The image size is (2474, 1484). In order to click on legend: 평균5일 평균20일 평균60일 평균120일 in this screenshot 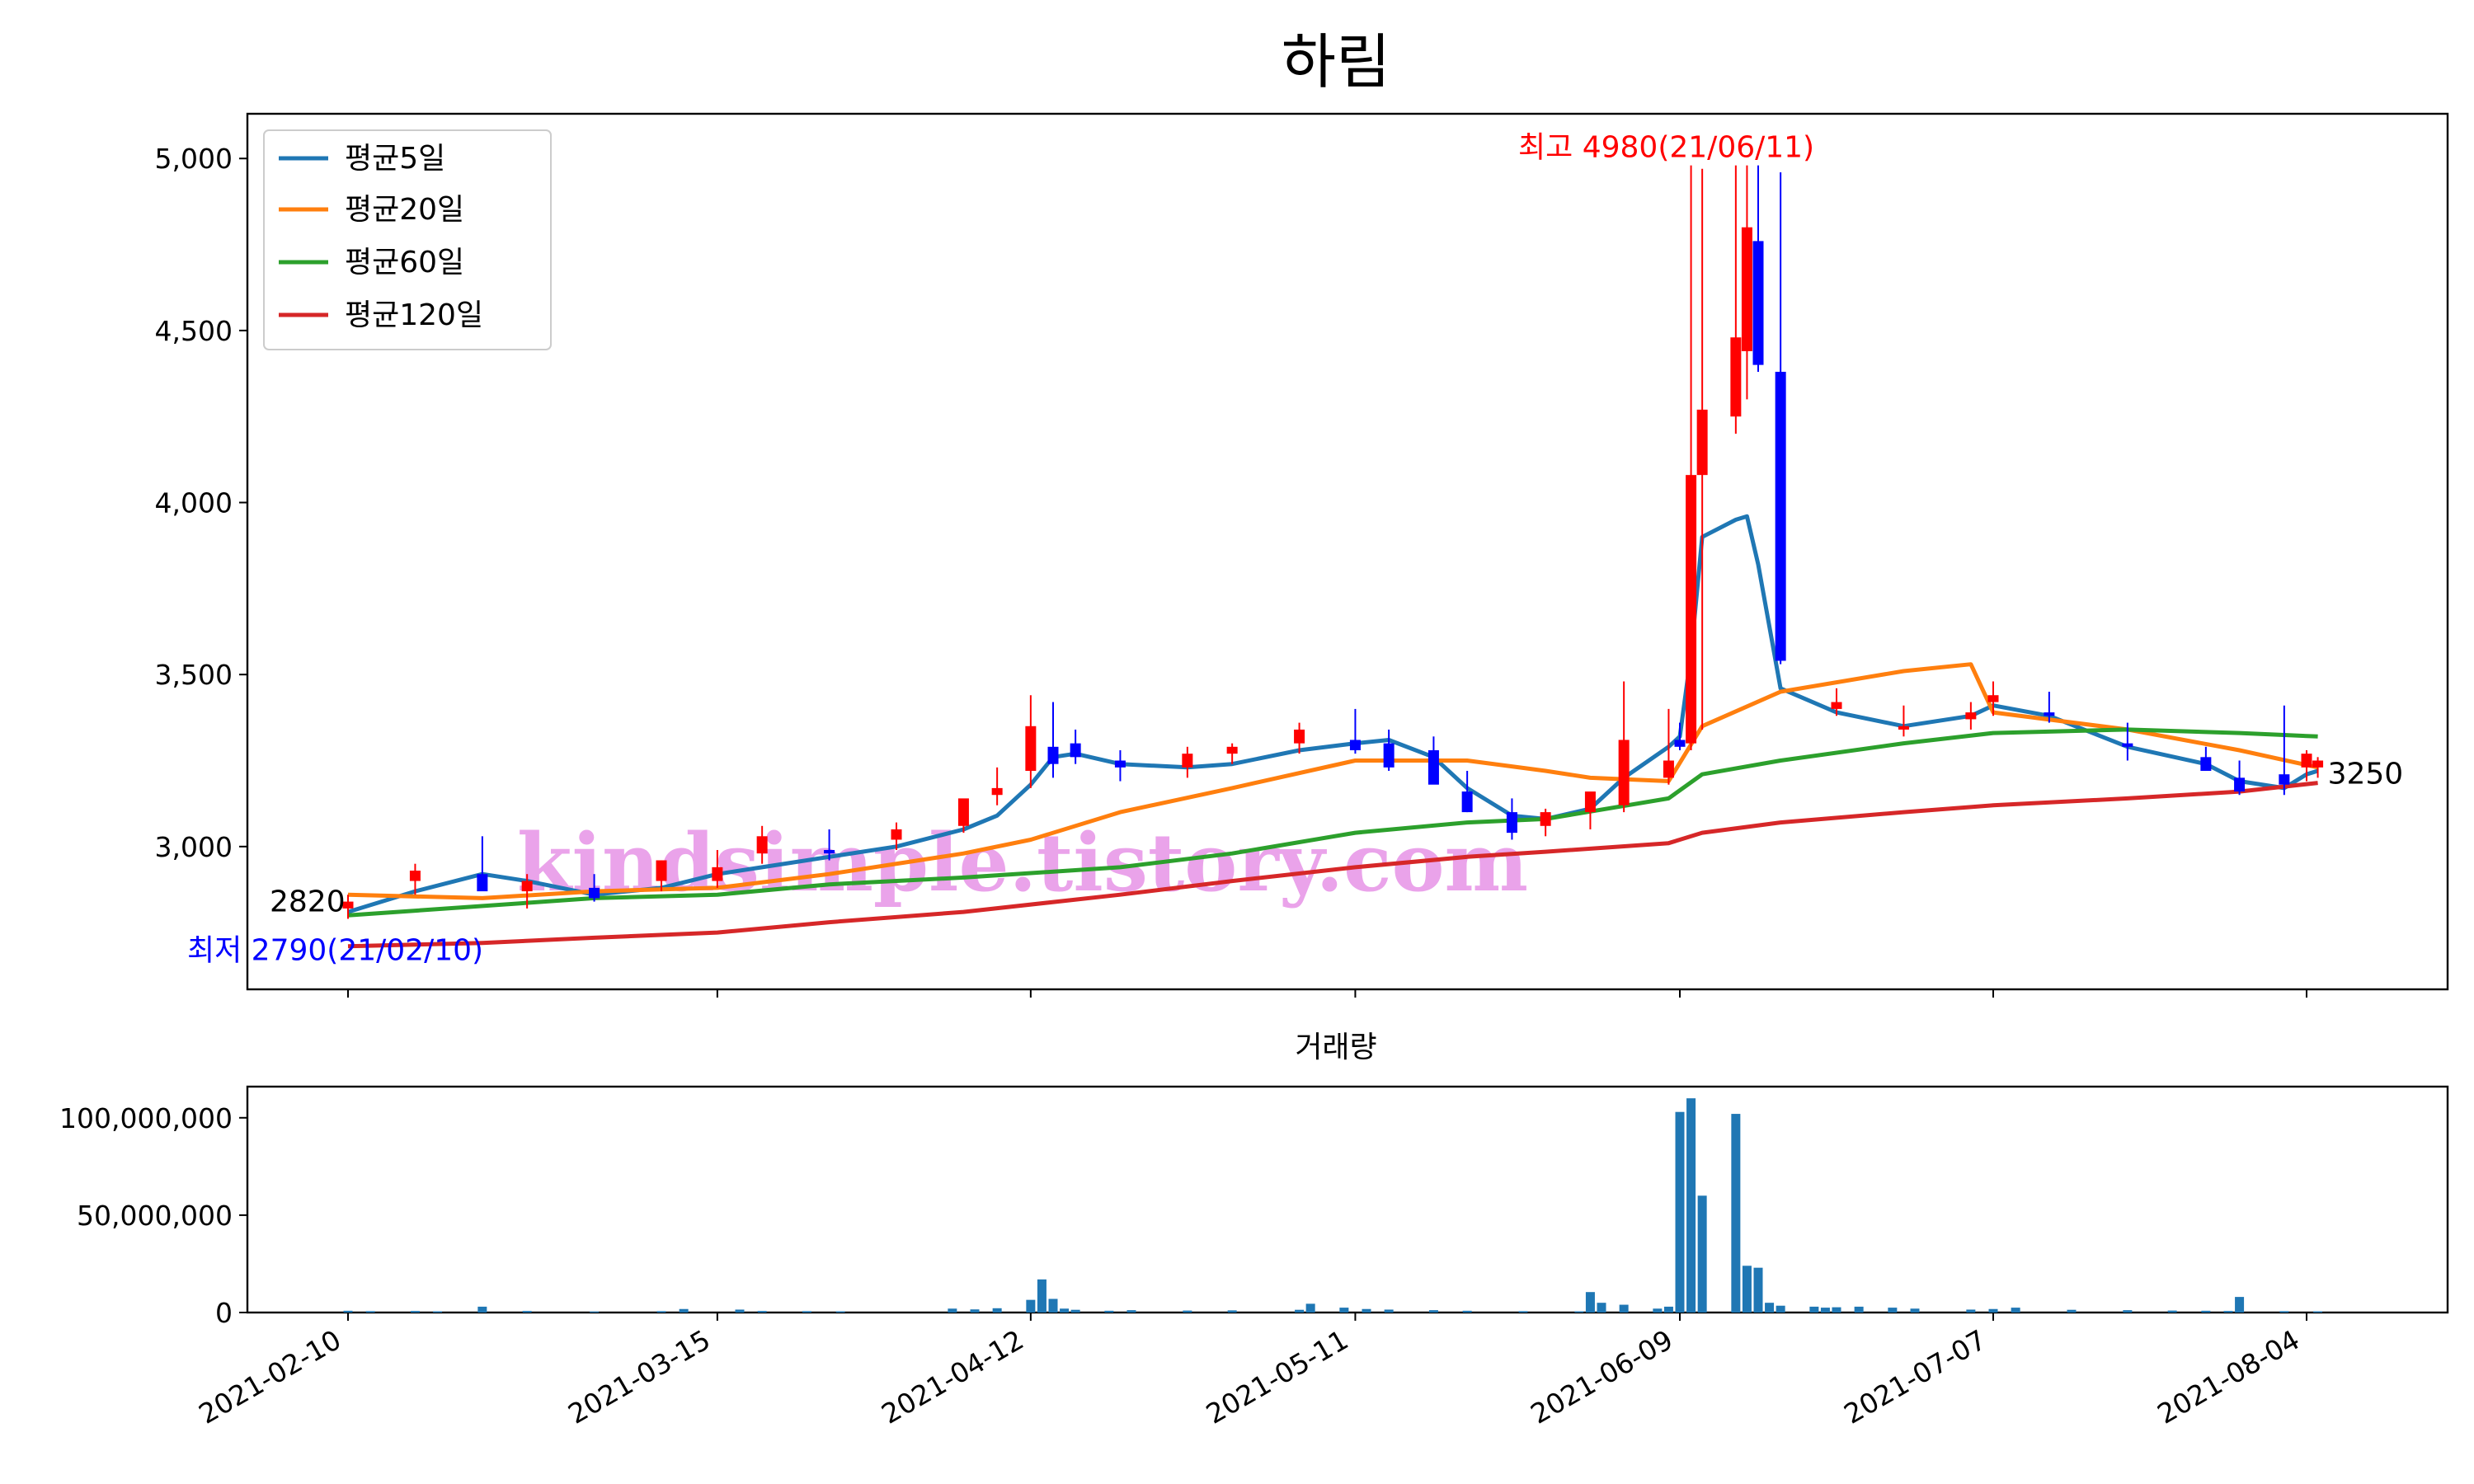, I will do `click(407, 239)`.